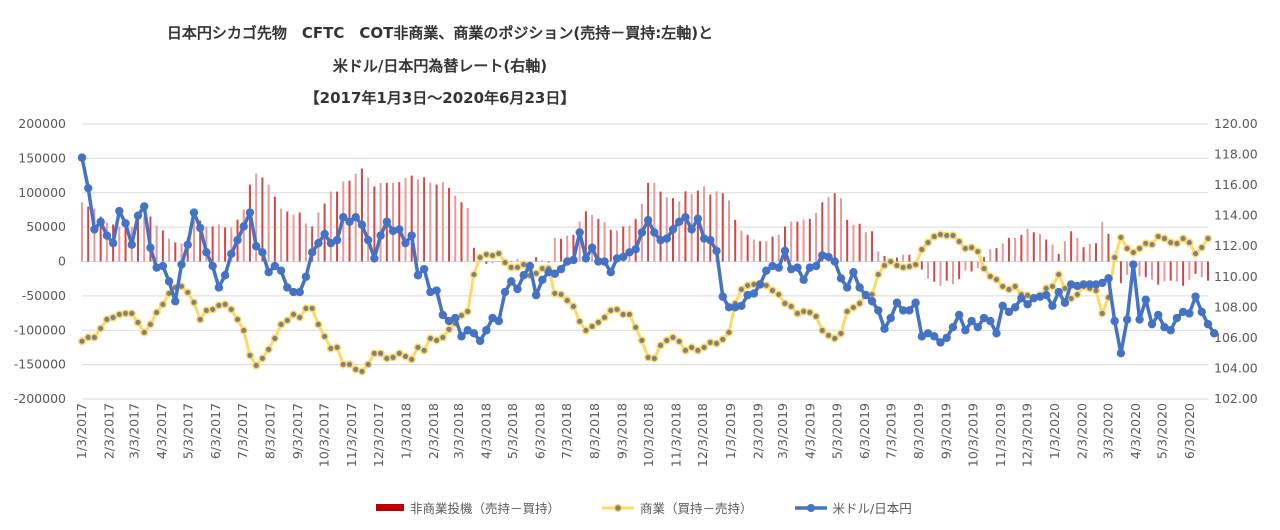  What do you see at coordinates (324, 435) in the screenshot?
I see `x-axis-tick-label: 10/3/2017` at bounding box center [324, 435].